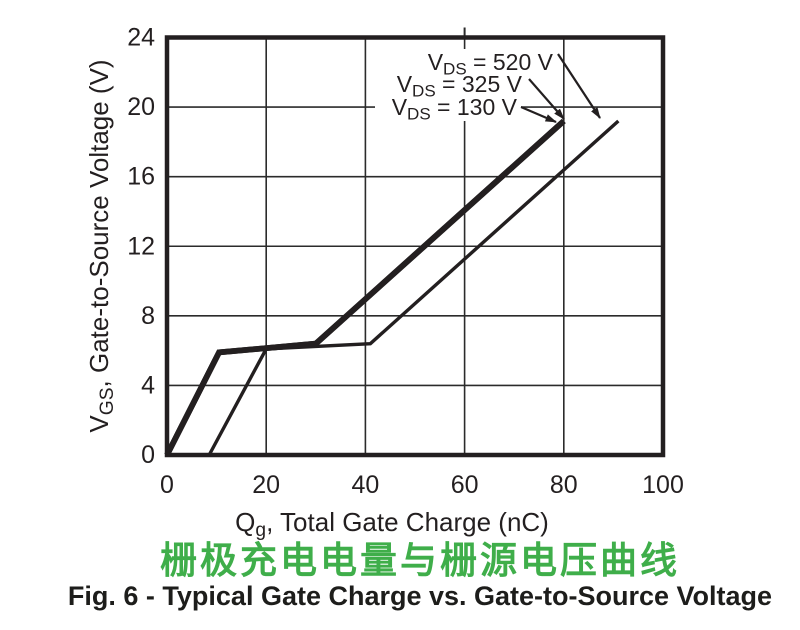 This screenshot has height=630, width=800. I want to click on chinese-caption: 栅极充电电量与栅源电压曲线, so click(420, 560).